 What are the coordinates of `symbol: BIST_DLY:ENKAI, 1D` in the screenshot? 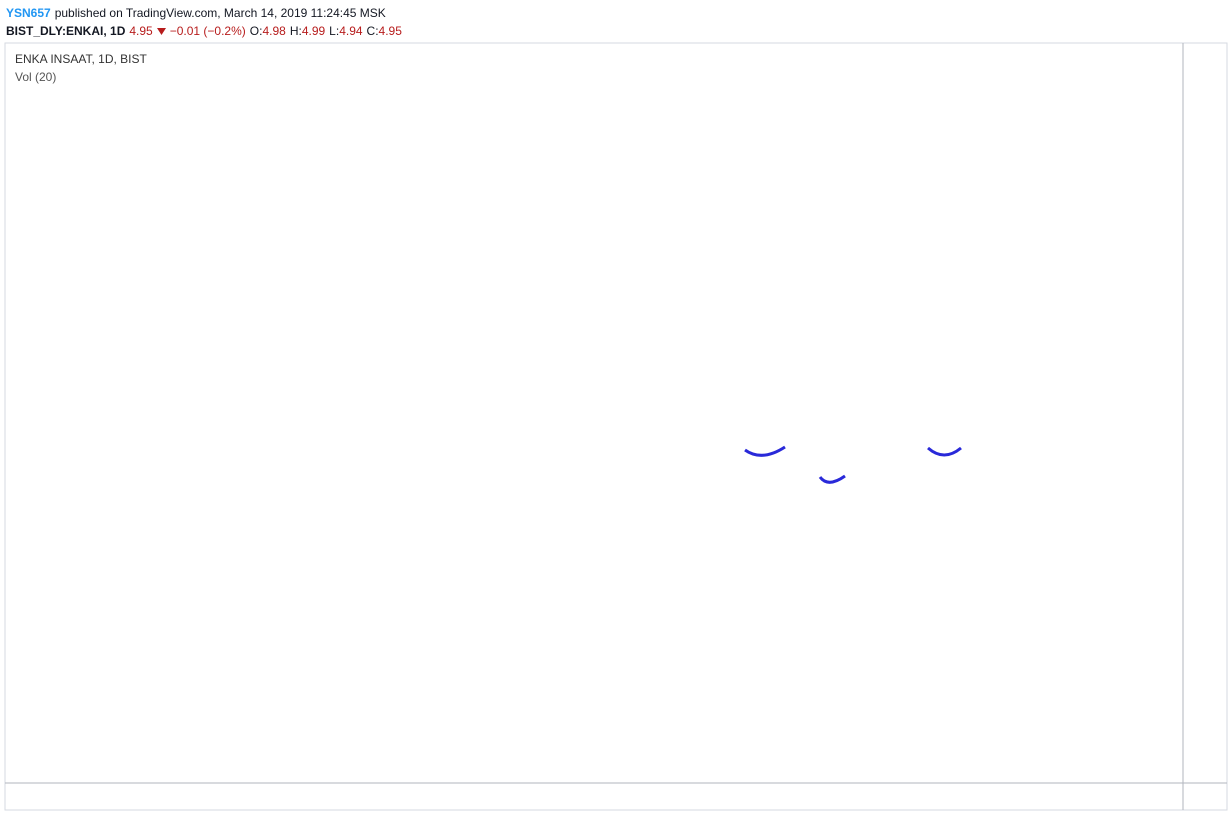 It's located at (66, 31).